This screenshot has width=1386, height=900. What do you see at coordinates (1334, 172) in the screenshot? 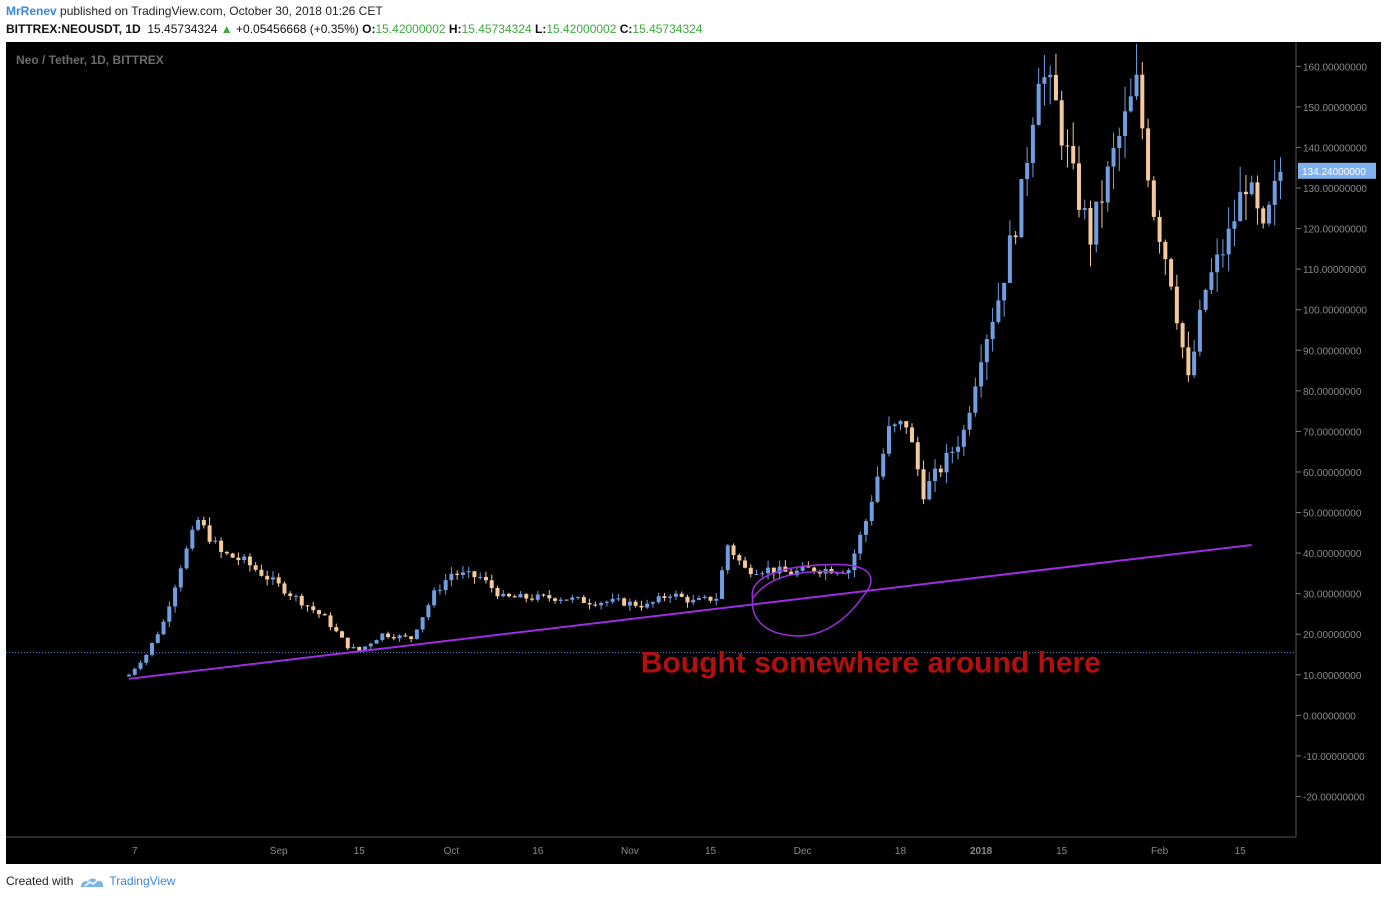
I see `current-price-label: 134.24000000` at bounding box center [1334, 172].